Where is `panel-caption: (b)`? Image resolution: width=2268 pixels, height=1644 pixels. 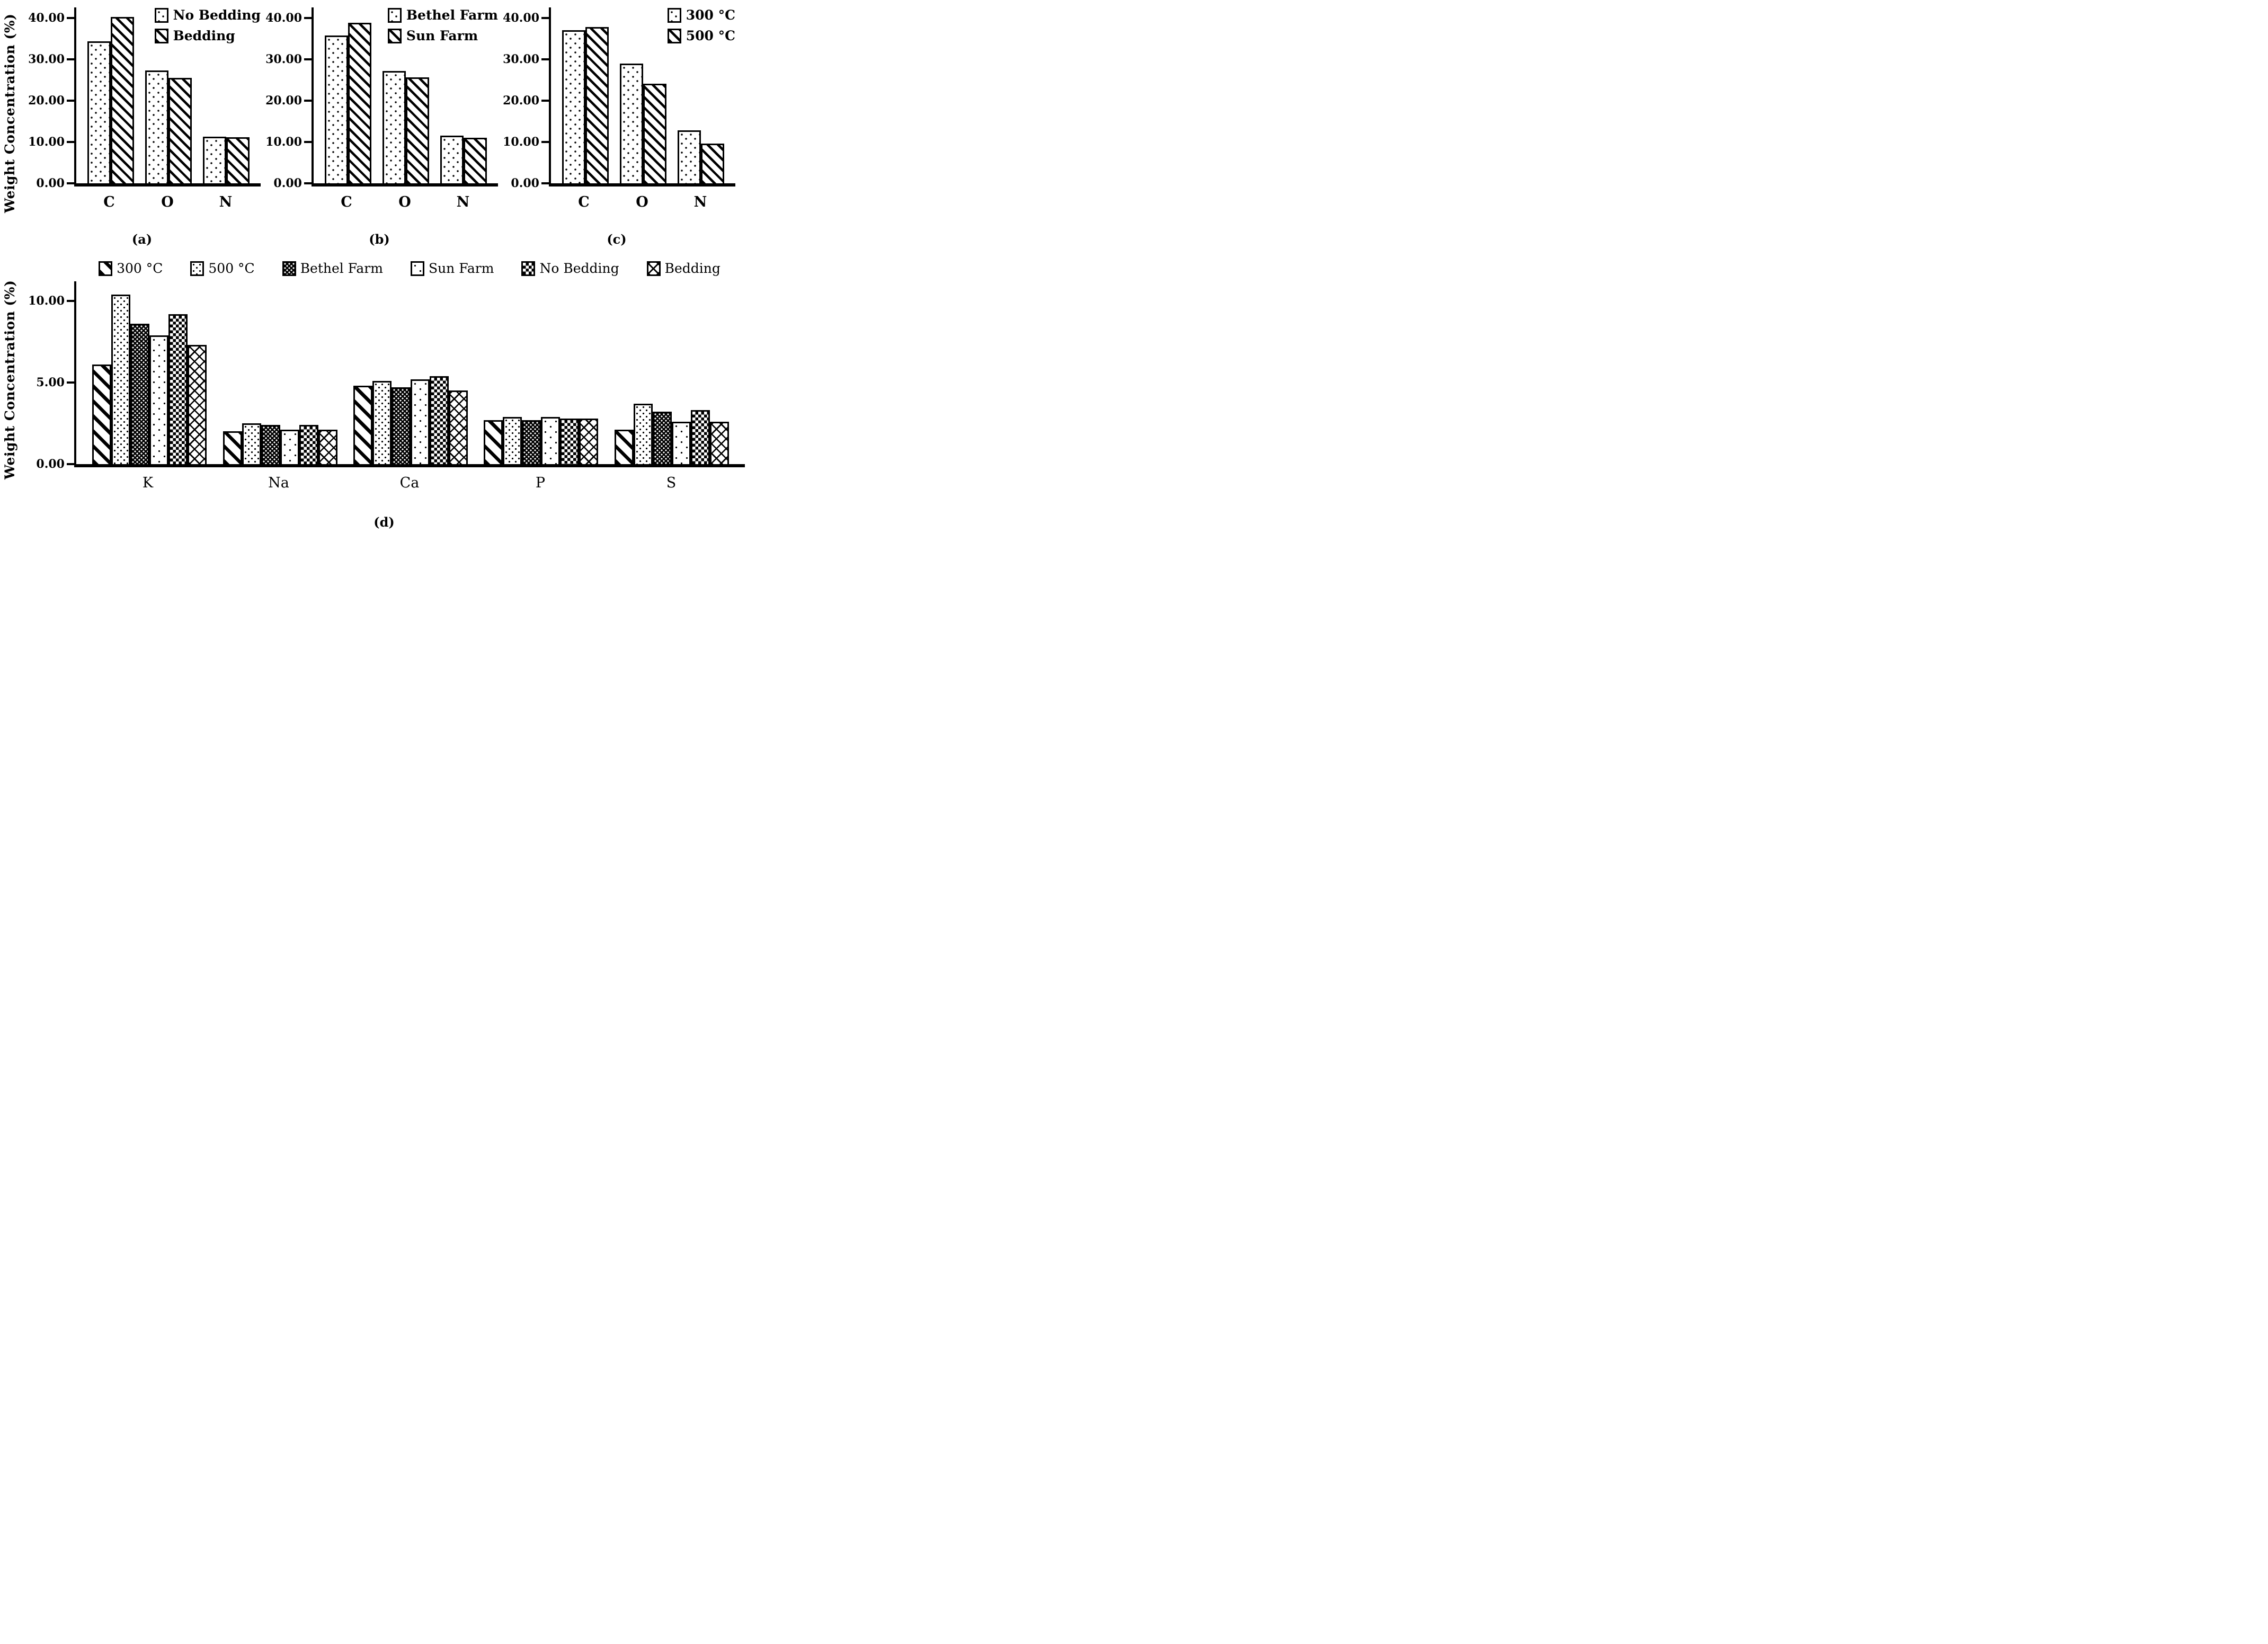 panel-caption: (b) is located at coordinates (379, 240).